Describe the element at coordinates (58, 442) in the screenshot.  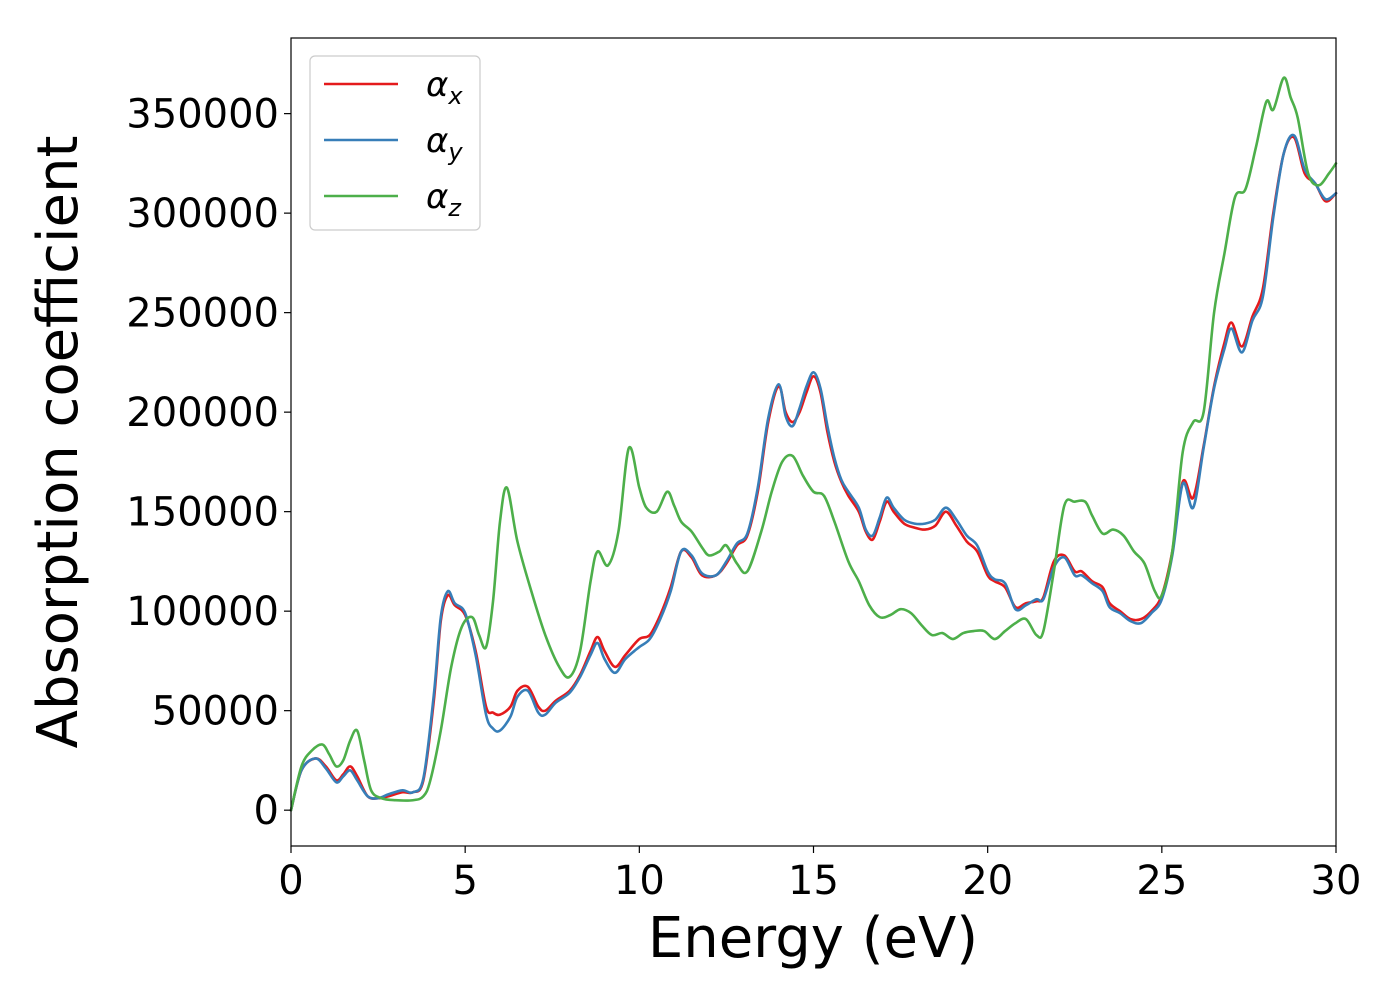
I see `y-axis-label: Absorption coefficient` at that location.